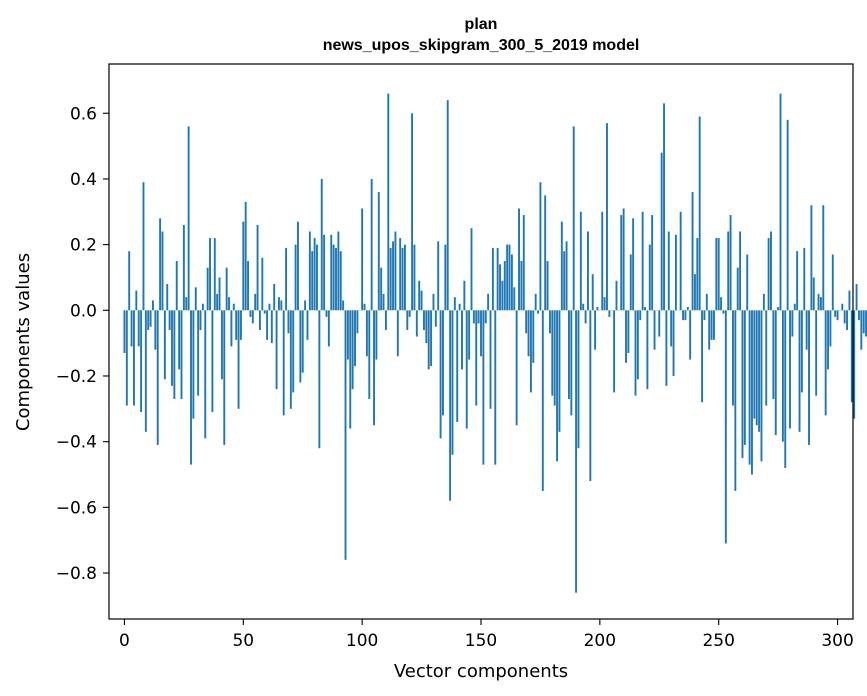 The width and height of the screenshot is (867, 696). What do you see at coordinates (23, 342) in the screenshot?
I see `y-axis-label: Components values` at bounding box center [23, 342].